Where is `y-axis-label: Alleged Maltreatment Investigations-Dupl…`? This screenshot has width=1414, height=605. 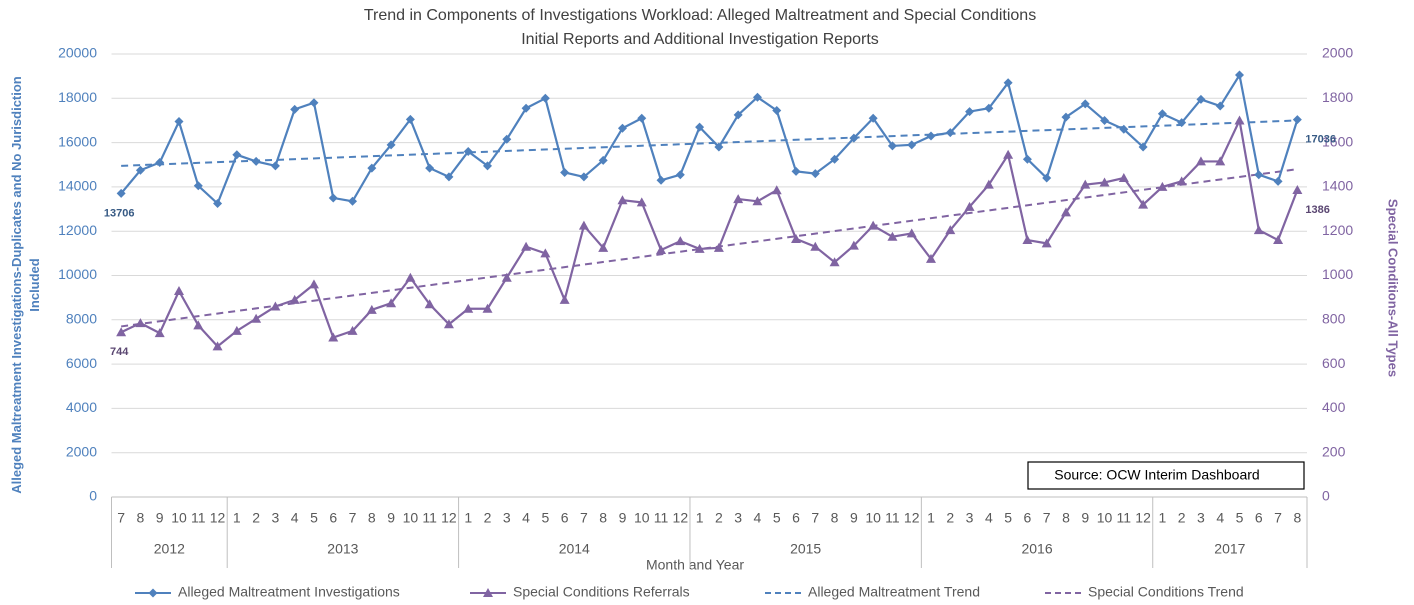 y-axis-label: Alleged Maltreatment Investigations-Dupl… is located at coordinates (25, 285).